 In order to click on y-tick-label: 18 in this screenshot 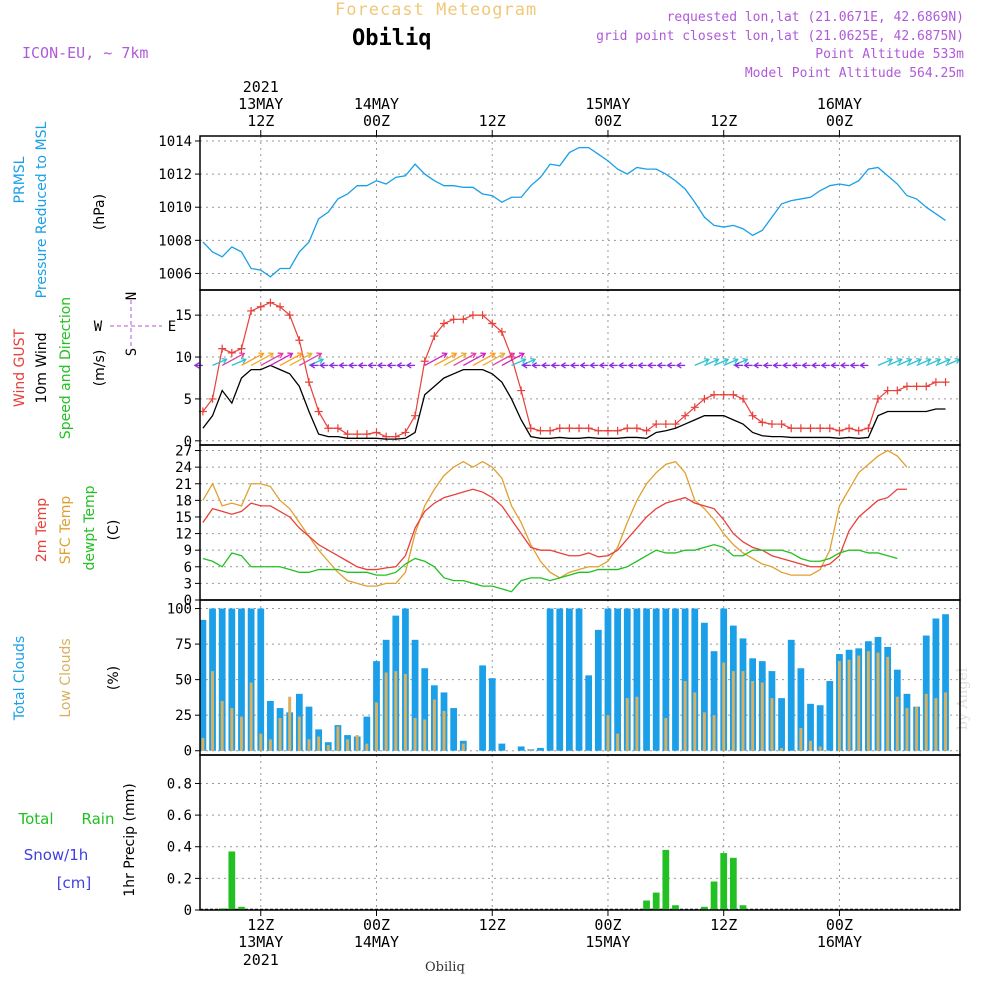, I will do `click(183, 501)`.